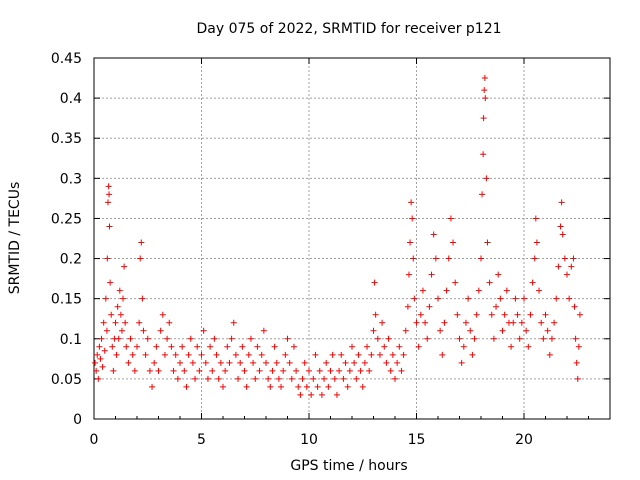  What do you see at coordinates (201, 440) in the screenshot?
I see `x-tick-label: 5` at bounding box center [201, 440].